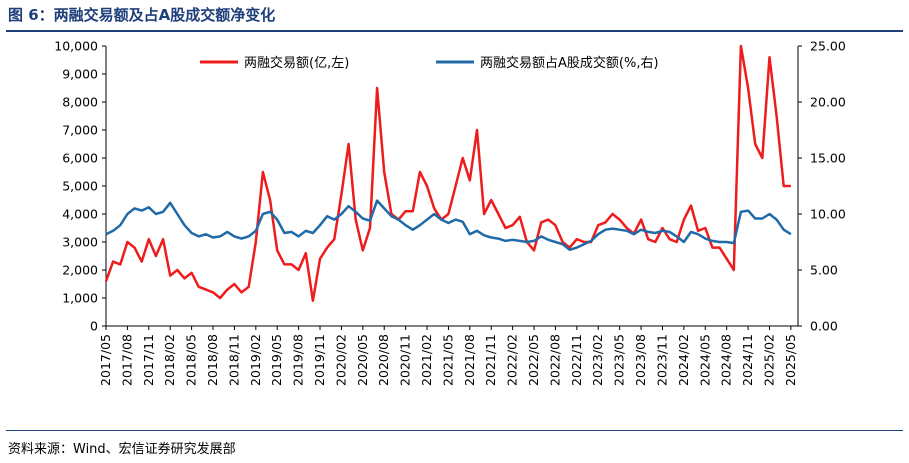 This screenshot has width=909, height=463. Describe the element at coordinates (122, 449) in the screenshot. I see `source-note: 资料来源：Wind、宏信证券研究发展部` at that location.